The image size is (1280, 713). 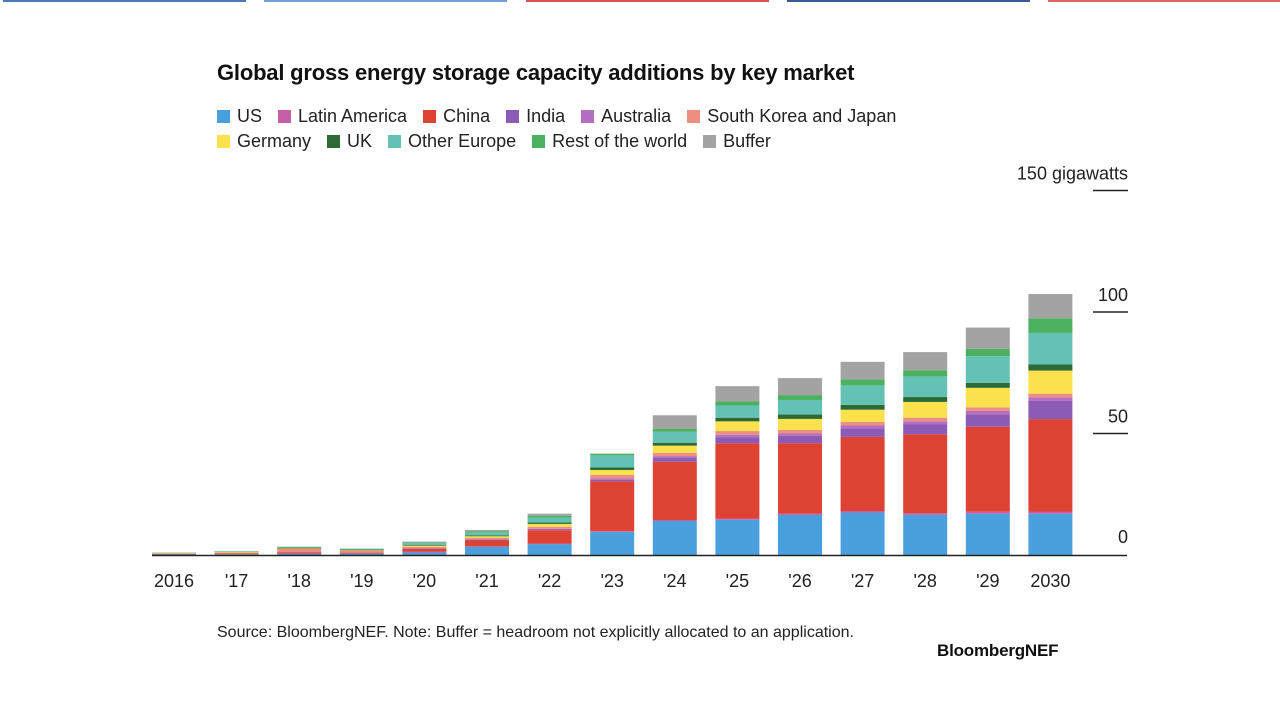 What do you see at coordinates (1050, 395) in the screenshot?
I see `bar-2030-south-korea-and-japan` at bounding box center [1050, 395].